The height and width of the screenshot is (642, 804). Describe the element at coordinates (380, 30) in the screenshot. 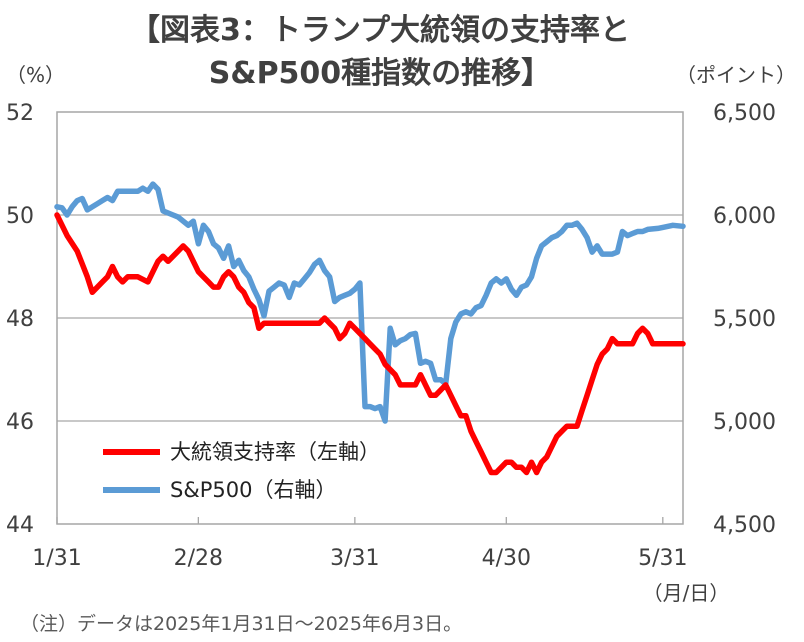

I see `chart-title-line1: 【図表3：トランプ大統領の支持率と` at that location.